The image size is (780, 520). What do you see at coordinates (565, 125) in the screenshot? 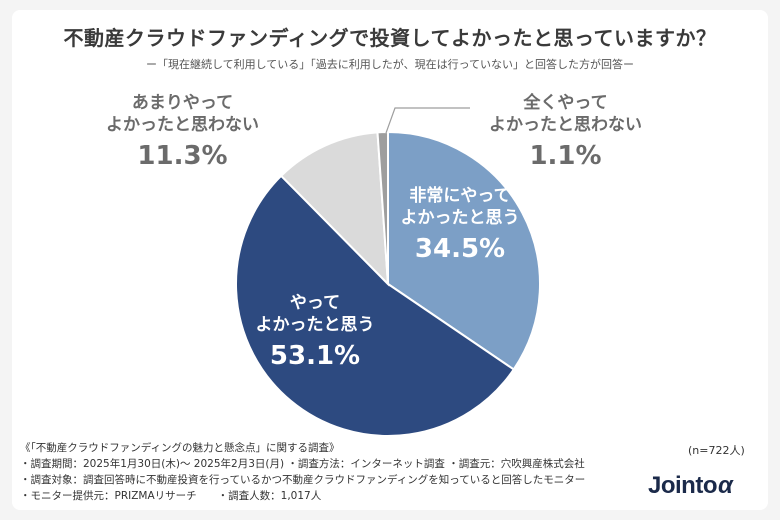
I see `label-not-at-all-line2: よかったと思わない` at bounding box center [565, 125].